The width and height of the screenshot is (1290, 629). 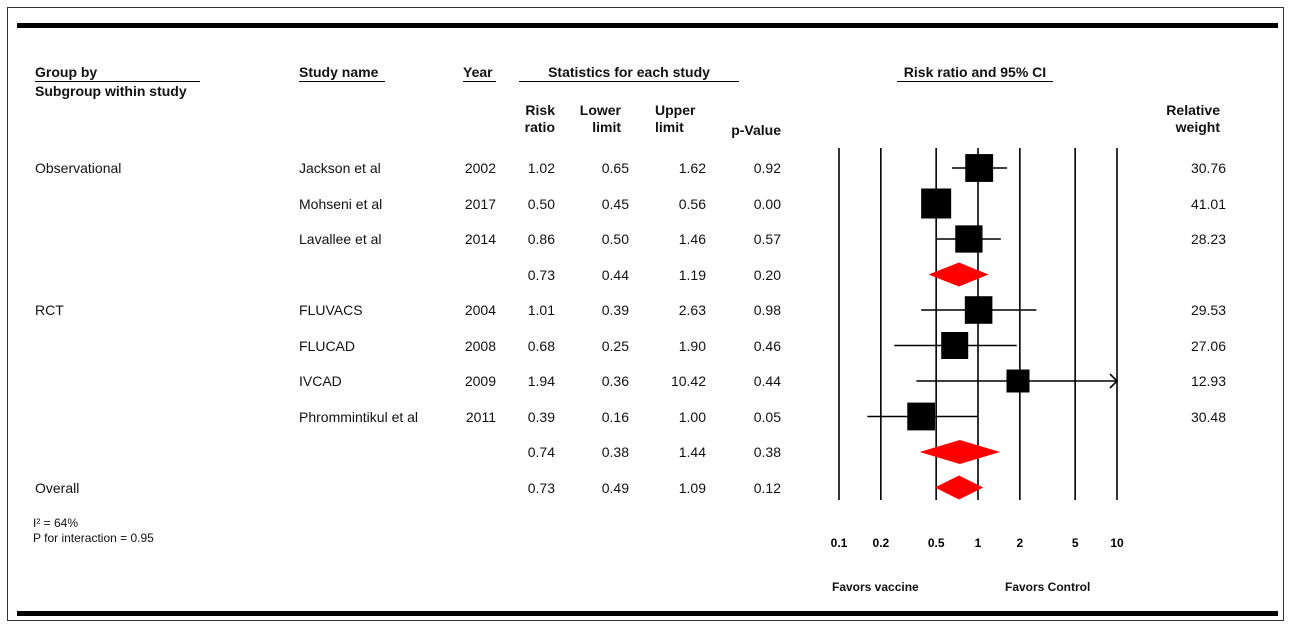 I want to click on study-name-cell: Lavallee et al, so click(x=340, y=239).